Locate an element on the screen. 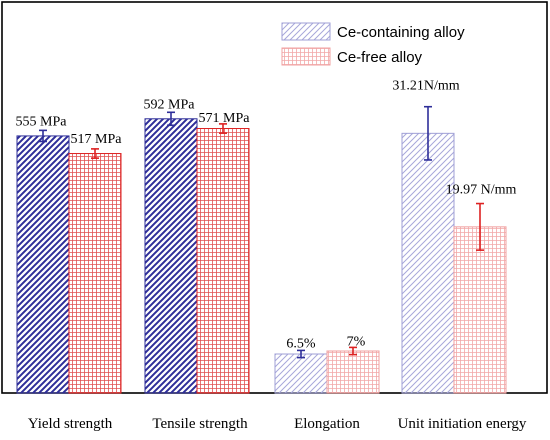  data-label-ce-free-2: 7% is located at coordinates (356, 341).